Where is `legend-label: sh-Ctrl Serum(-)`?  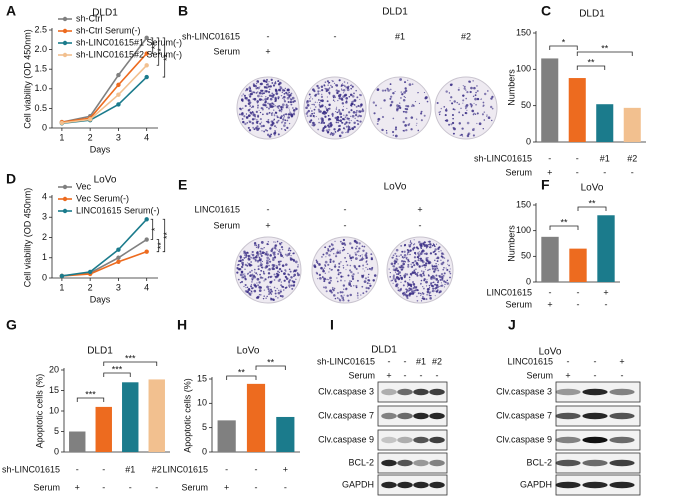
legend-label: sh-Ctrl Serum(-) is located at coordinates (108, 30).